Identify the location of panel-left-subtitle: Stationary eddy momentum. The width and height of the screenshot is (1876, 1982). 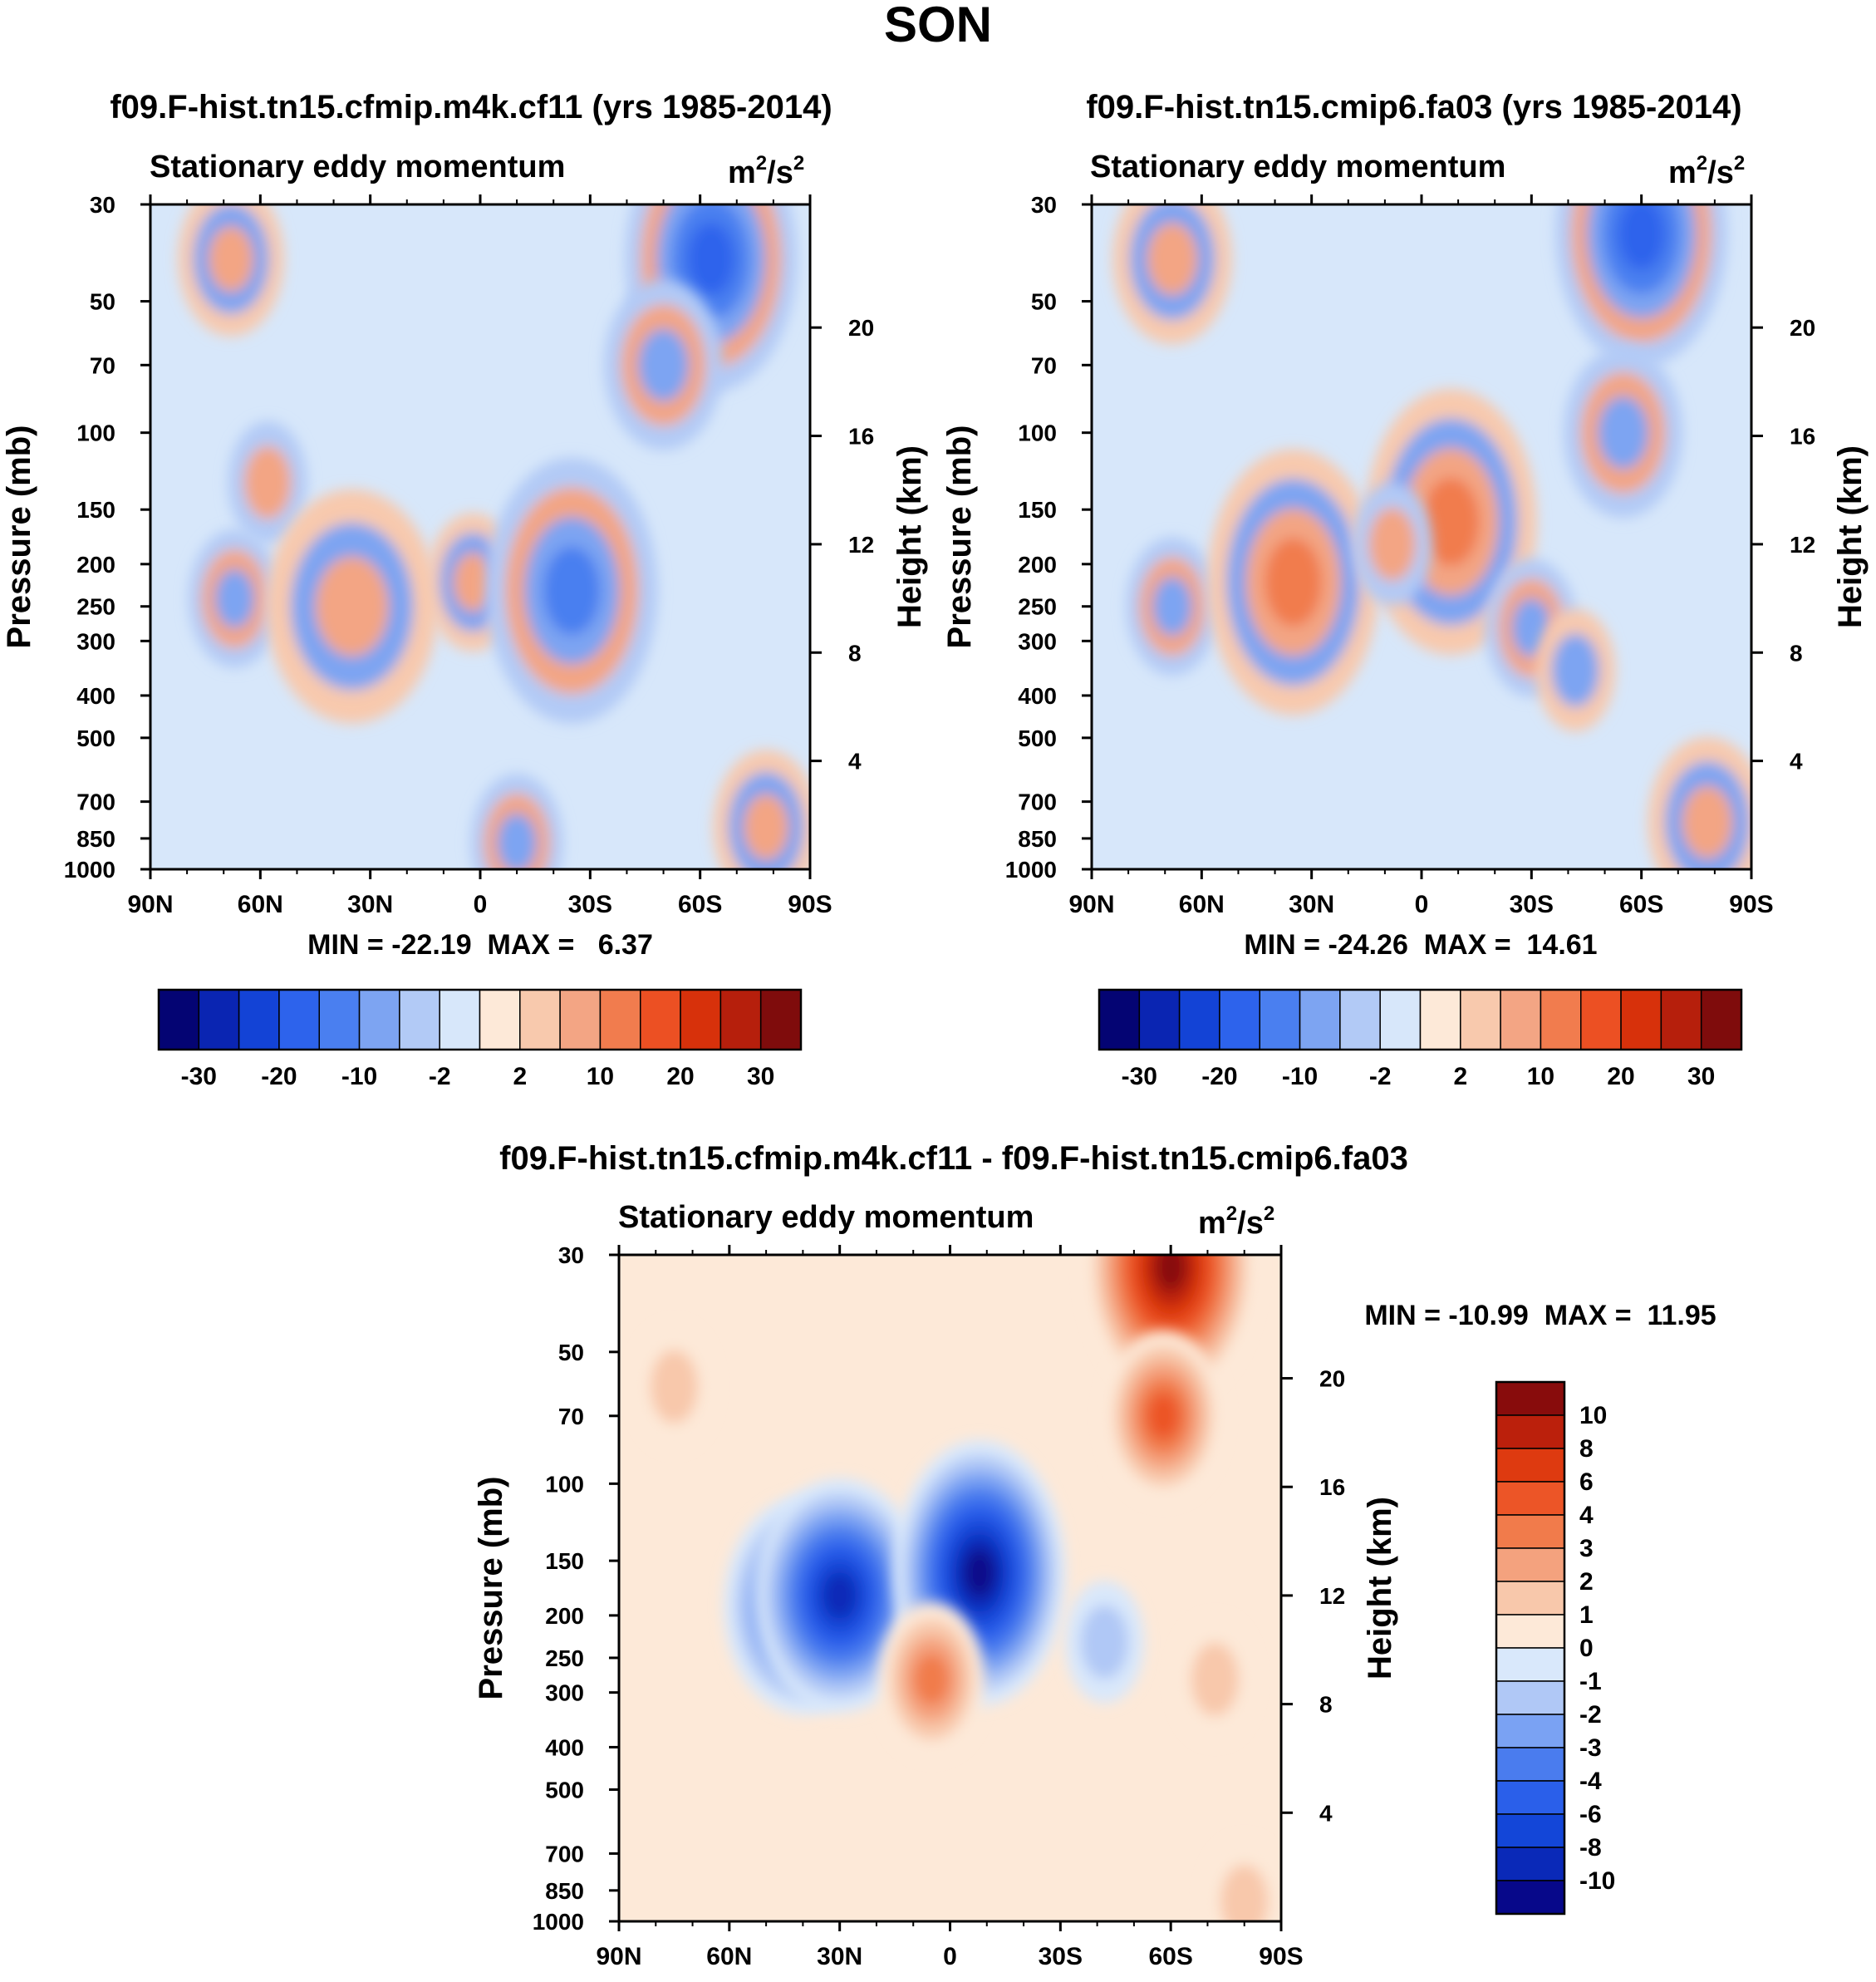
(357, 167).